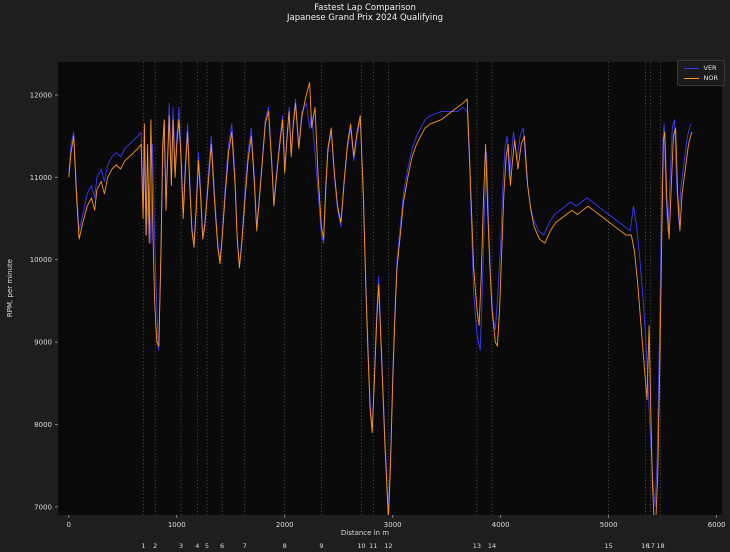  Describe the element at coordinates (197, 546) in the screenshot. I see `corner-label: 4` at that location.